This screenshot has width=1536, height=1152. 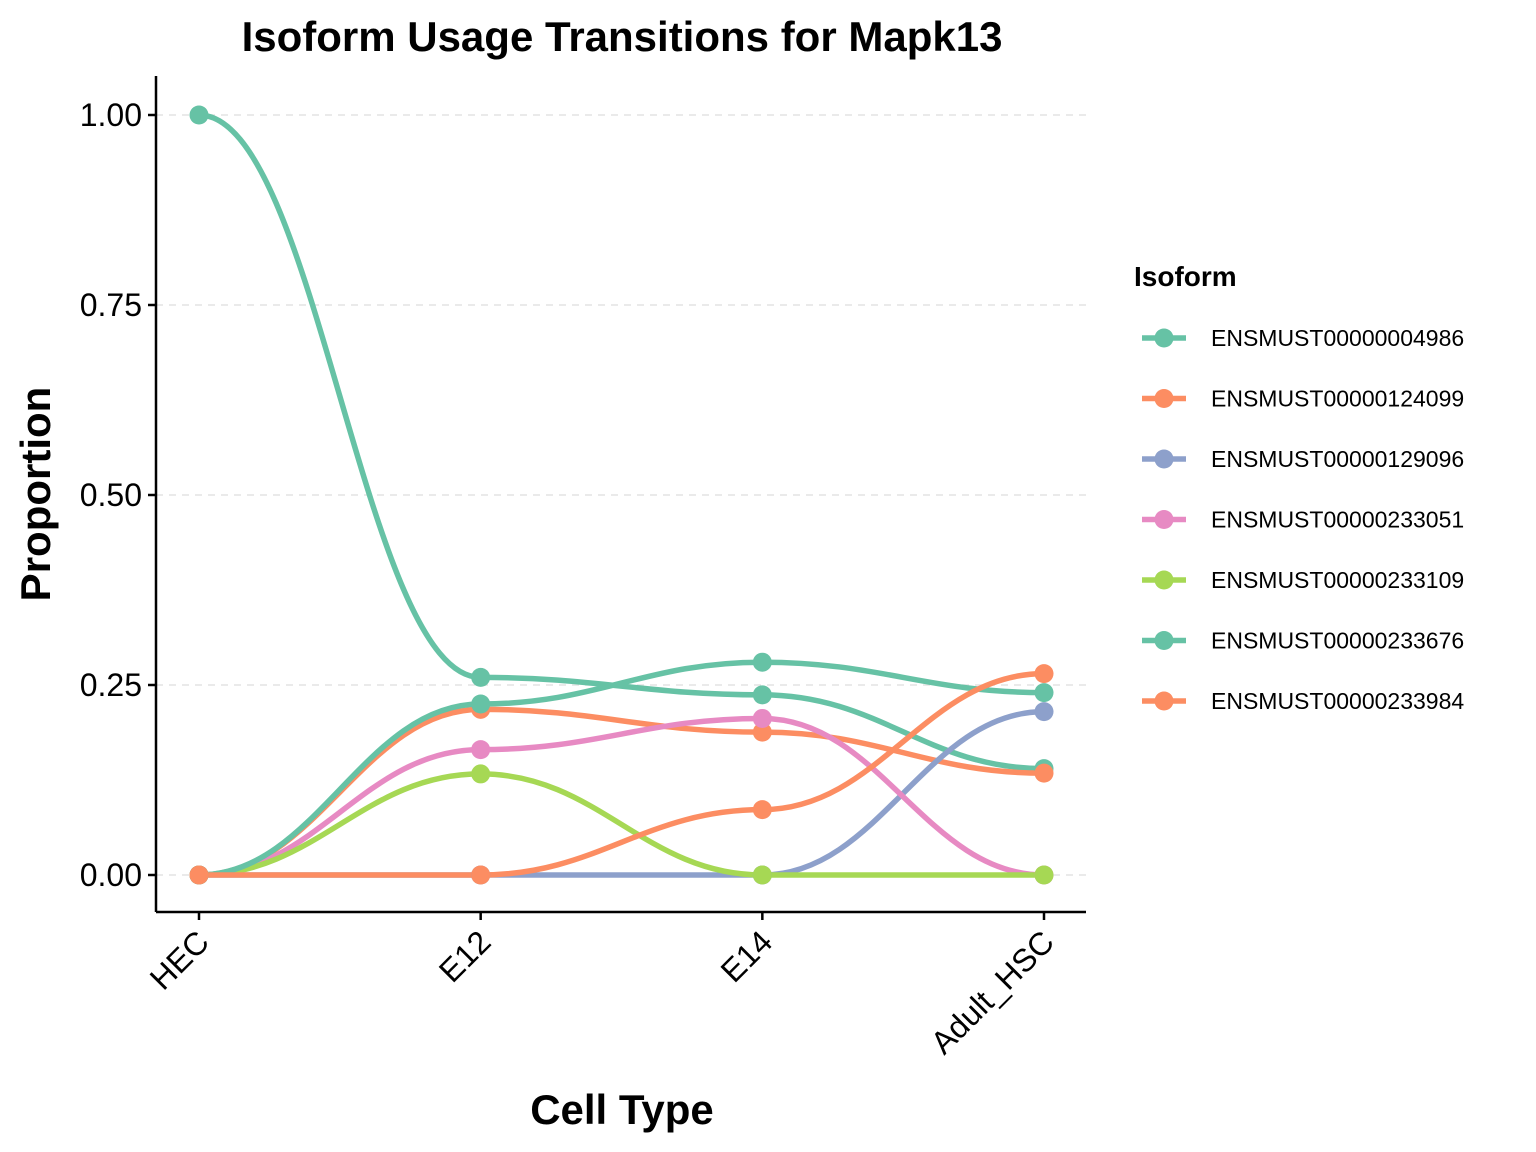 I want to click on legend-item: ENSMUST00000233984, so click(x=1303, y=701).